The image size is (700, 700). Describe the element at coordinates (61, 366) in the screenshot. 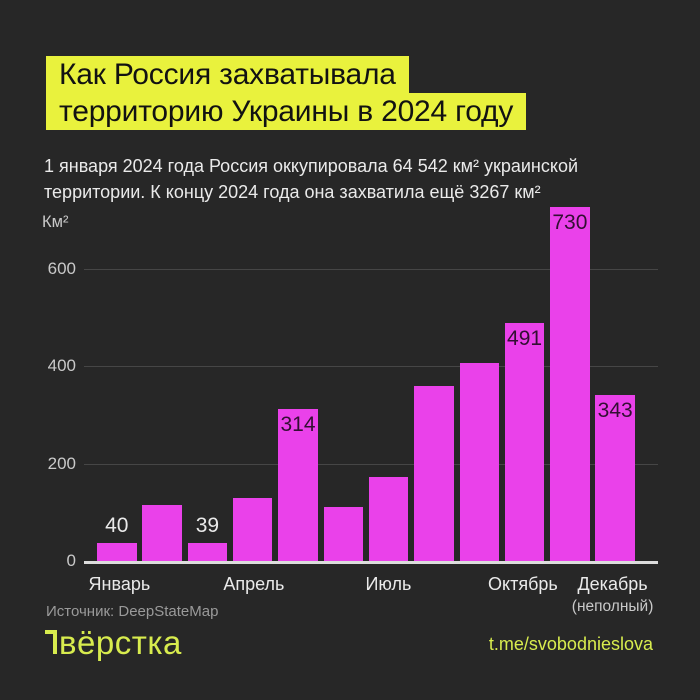

I see `y-tick-label-400: 400` at that location.